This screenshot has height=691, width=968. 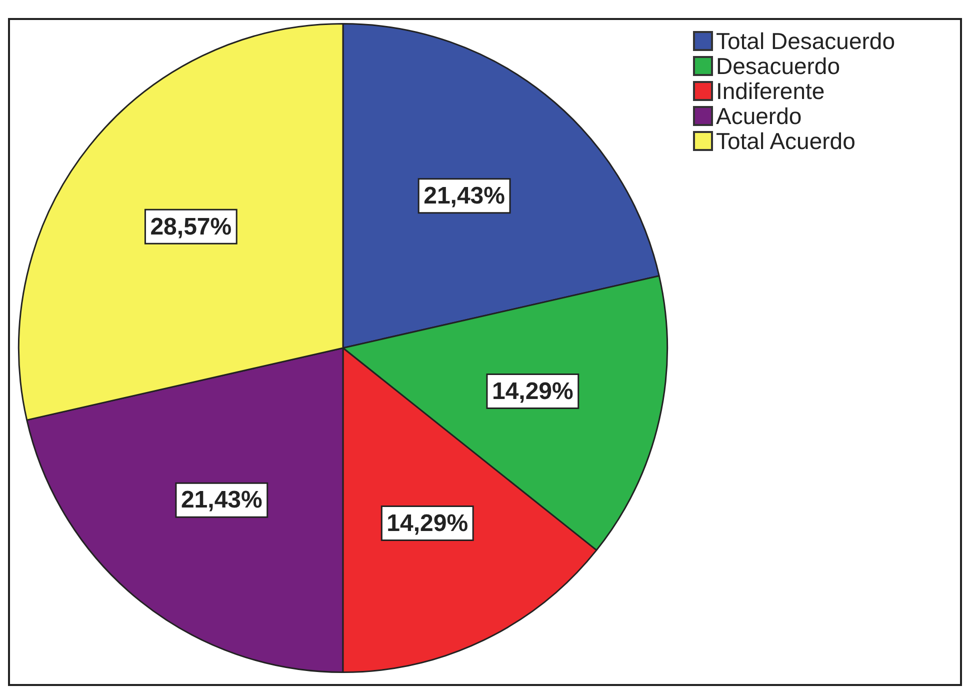 I want to click on legend-label: Total Desacuerdo, so click(x=805, y=41).